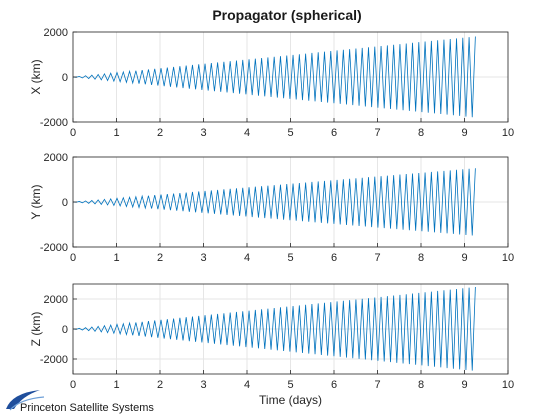  I want to click on x-axis-label: Time (days), so click(290, 400).